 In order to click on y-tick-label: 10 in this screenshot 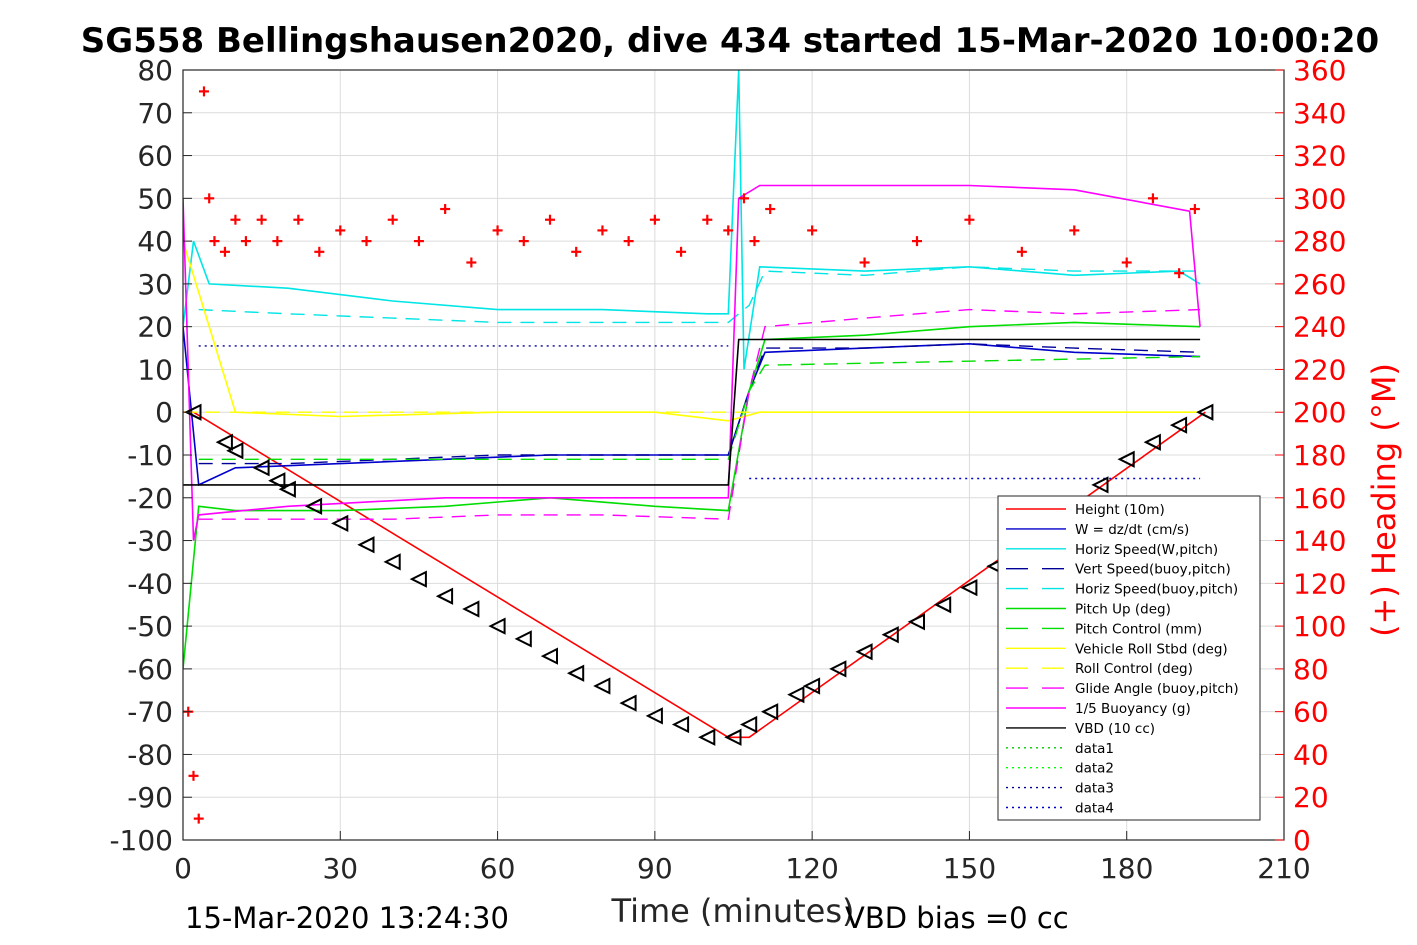, I will do `click(155, 369)`.